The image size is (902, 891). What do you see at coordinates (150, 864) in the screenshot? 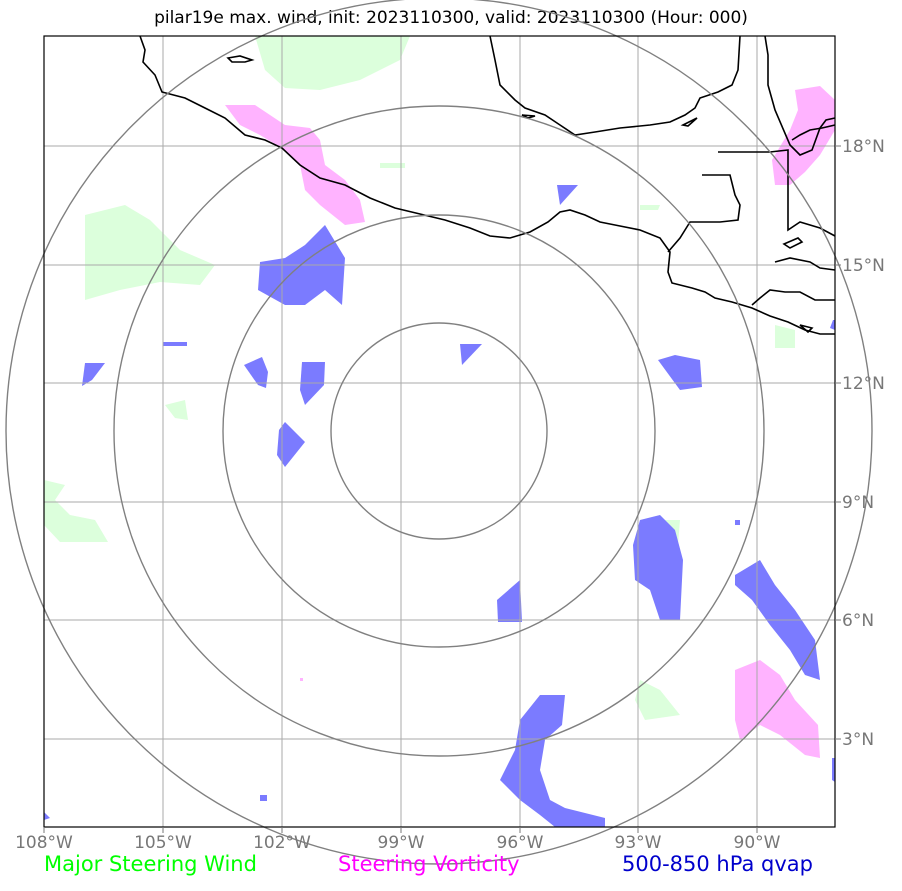
I see `legend-steering-wind: Major Steering Wind` at bounding box center [150, 864].